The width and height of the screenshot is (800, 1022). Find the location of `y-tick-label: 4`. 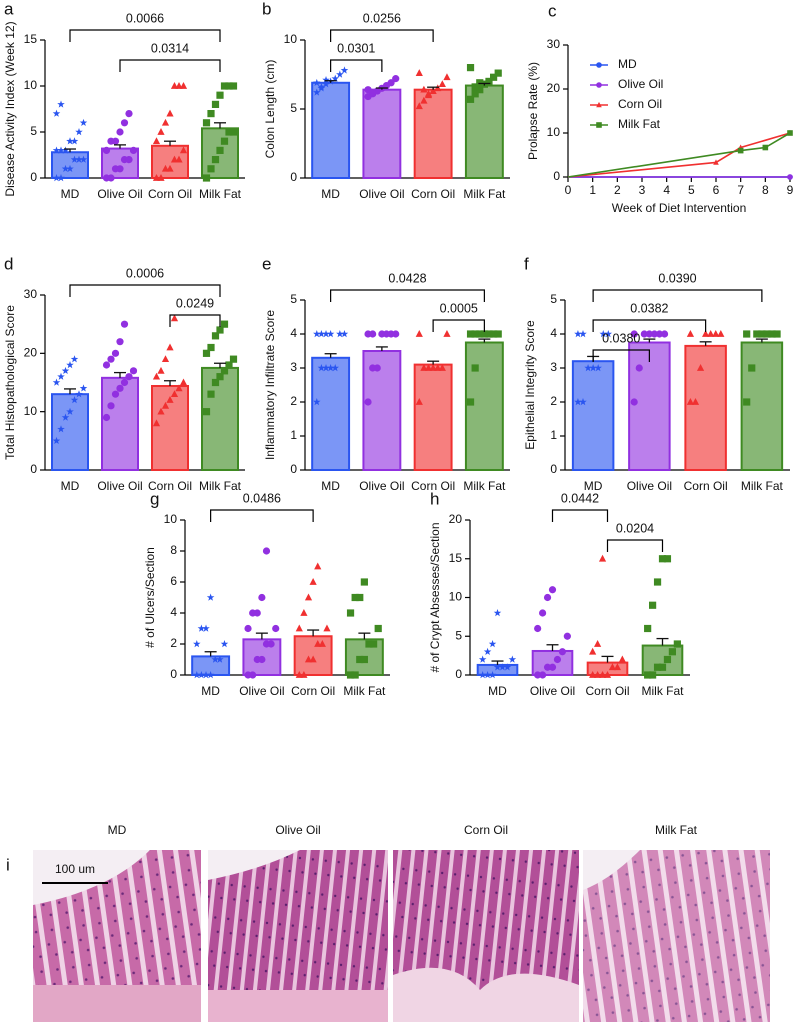

y-tick-label: 4 is located at coordinates (173, 612).